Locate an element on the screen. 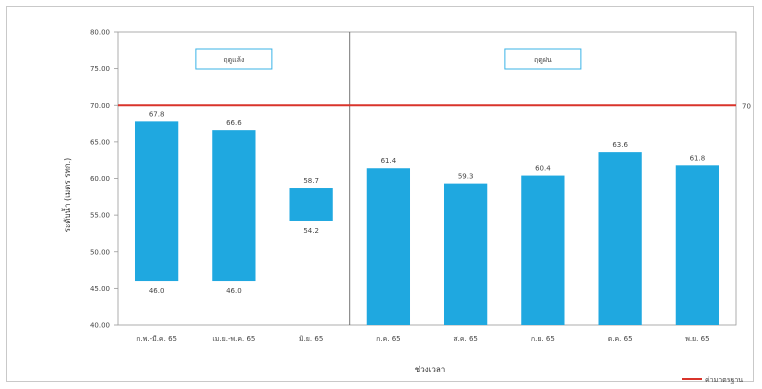 The height and width of the screenshot is (389, 762). y-tick-label: 55.00 is located at coordinates (100, 216).